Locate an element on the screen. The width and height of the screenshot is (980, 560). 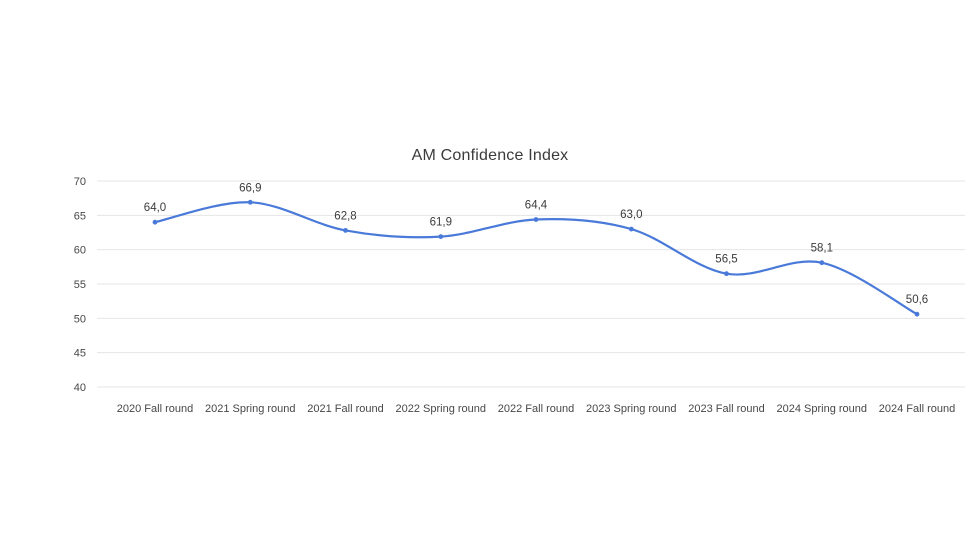
chart-title: AM Confidence Index is located at coordinates (490, 155).